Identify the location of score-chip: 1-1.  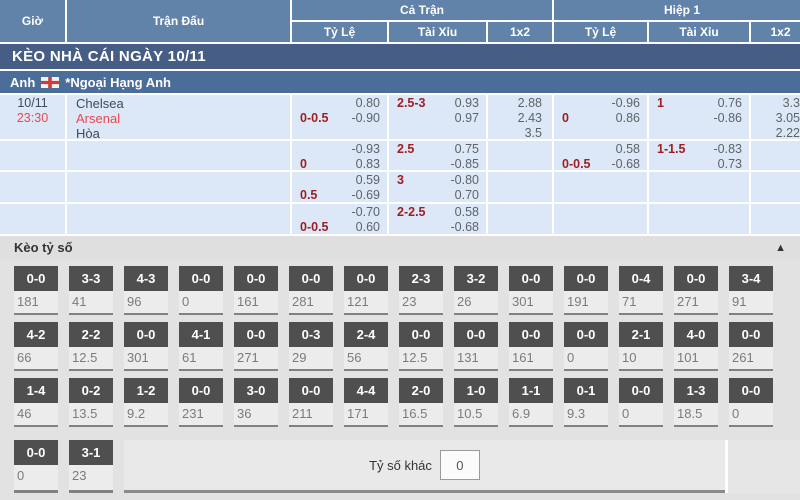
(531, 390).